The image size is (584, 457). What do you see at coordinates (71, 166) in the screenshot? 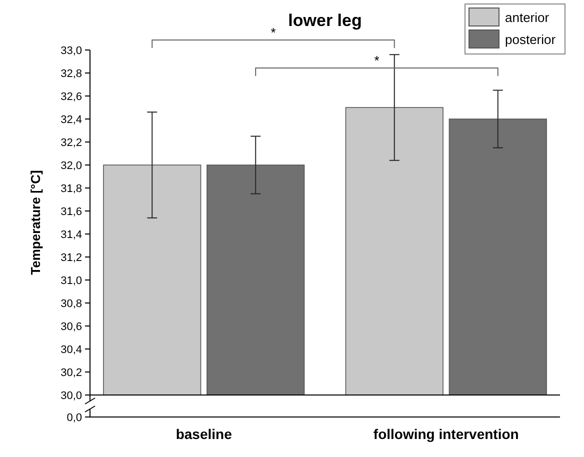
I see `y-tick-label: 32,0` at bounding box center [71, 166].